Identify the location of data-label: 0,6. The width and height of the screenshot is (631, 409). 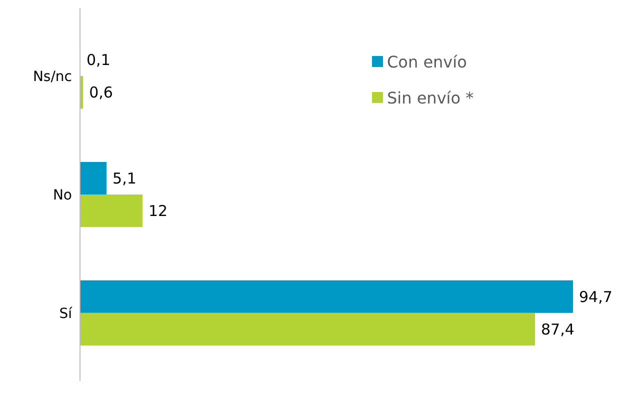
(101, 93).